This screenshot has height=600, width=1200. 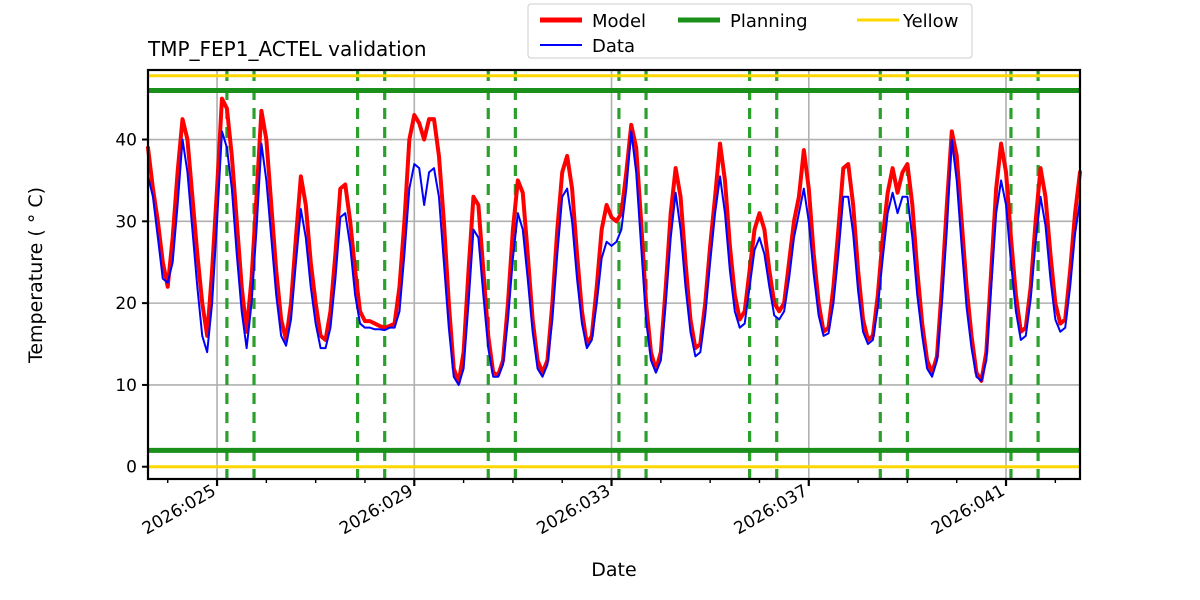 What do you see at coordinates (613, 570) in the screenshot?
I see `x-axis-title: Date` at bounding box center [613, 570].